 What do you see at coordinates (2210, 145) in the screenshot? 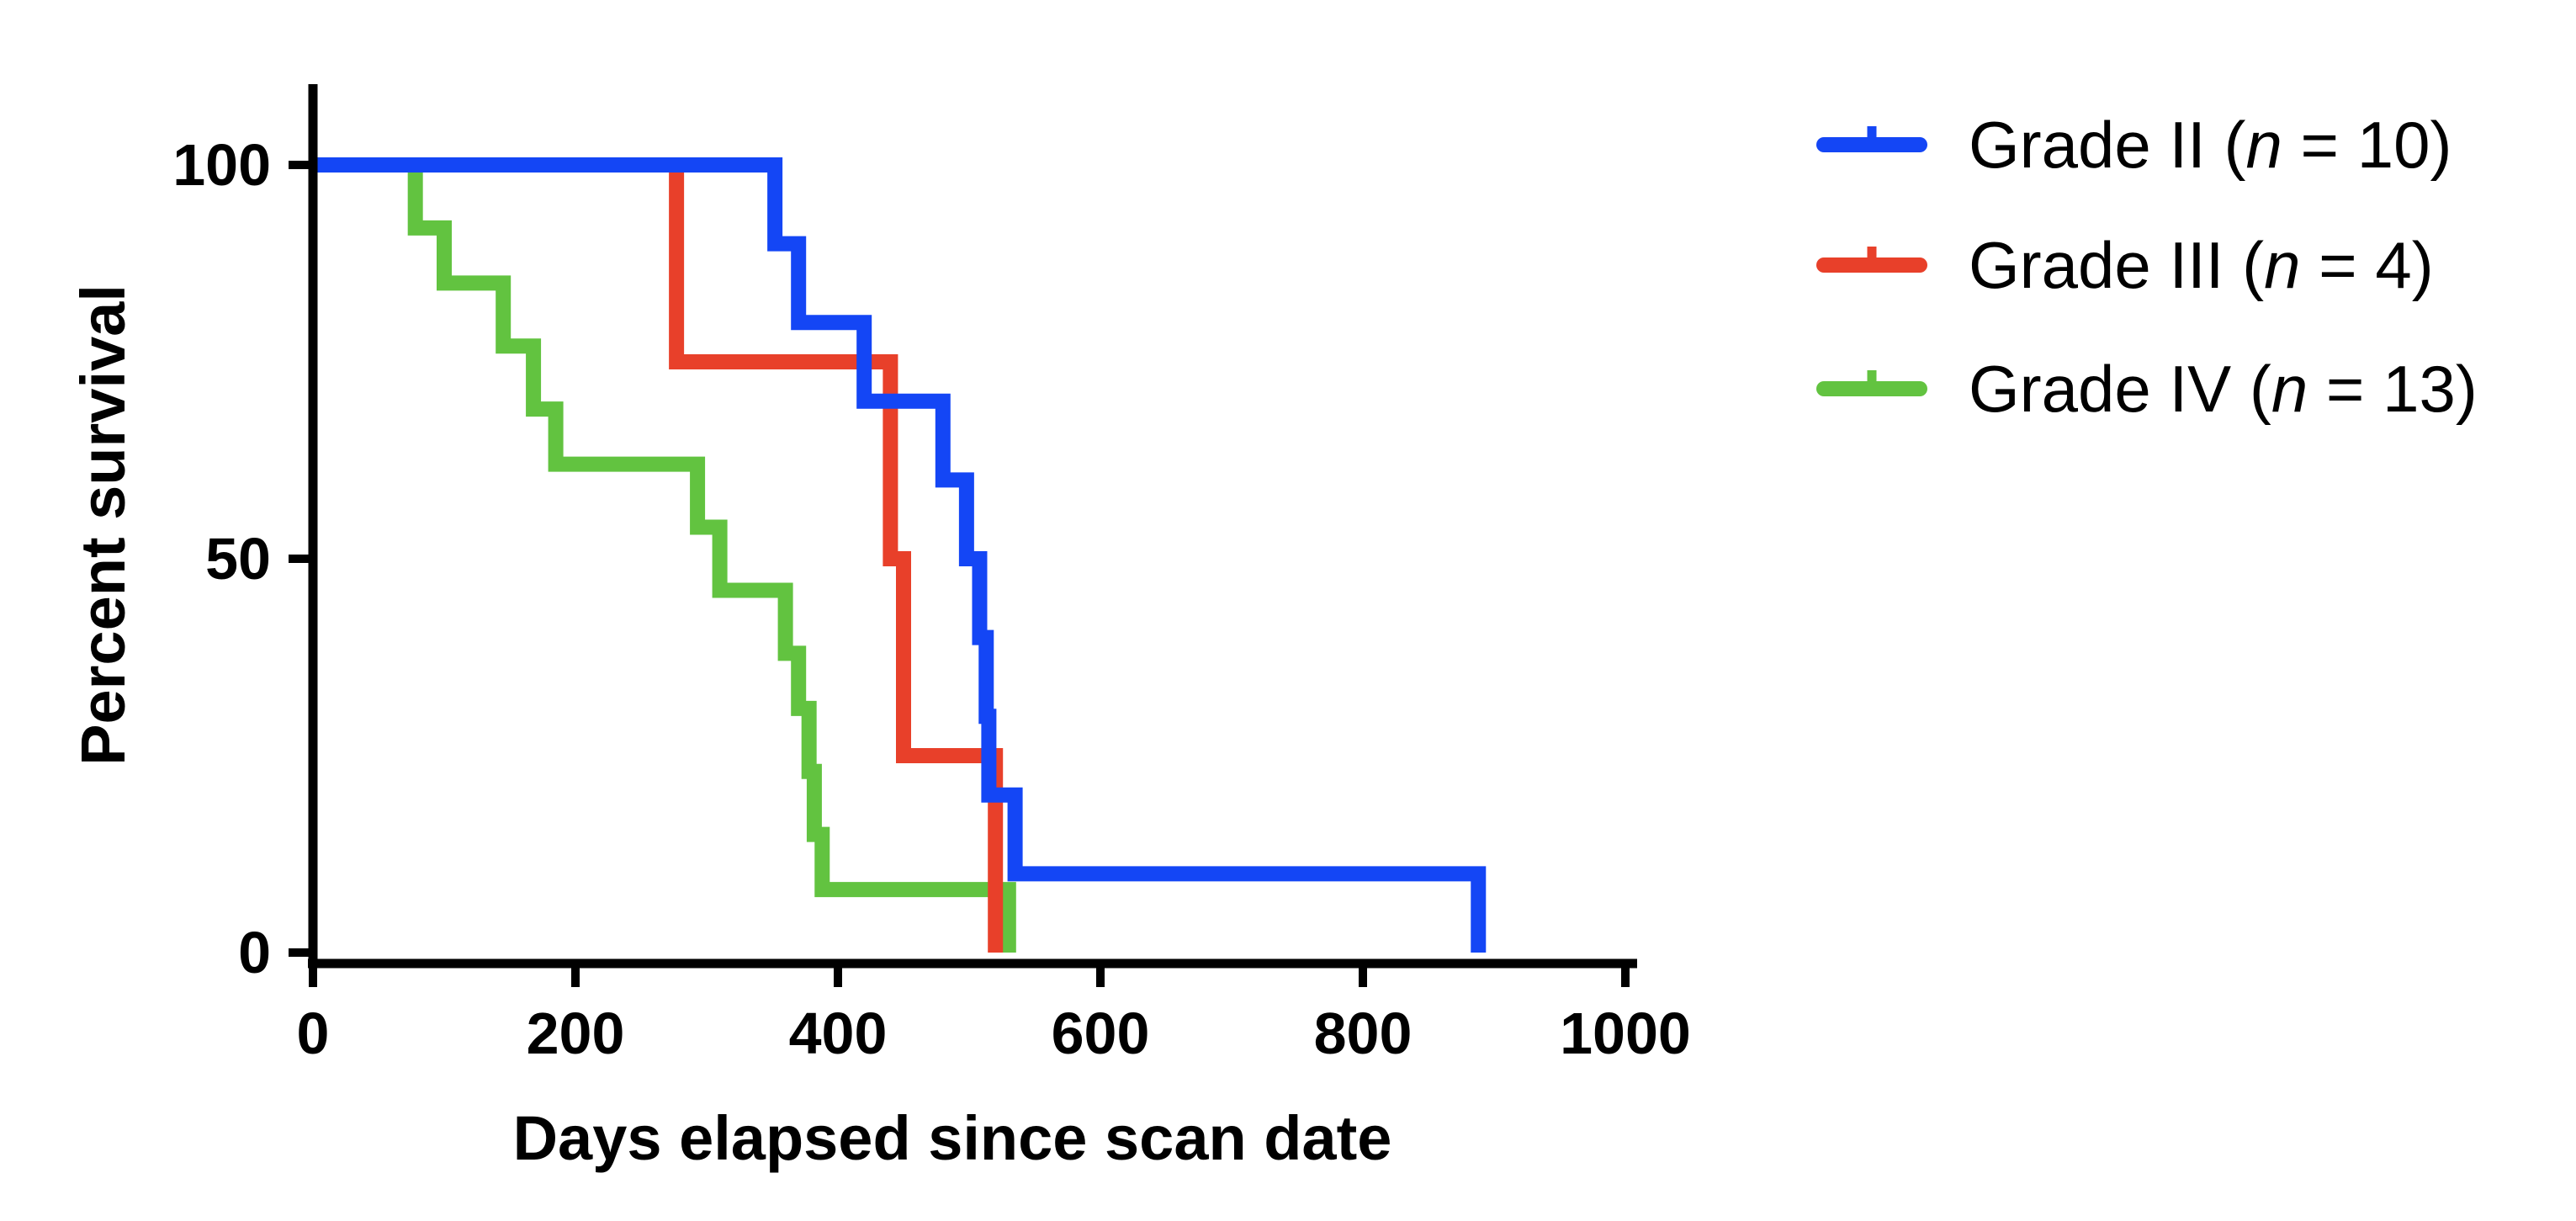
I see `legend-label-grade-ii: Grade II (n = 10)` at bounding box center [2210, 145].